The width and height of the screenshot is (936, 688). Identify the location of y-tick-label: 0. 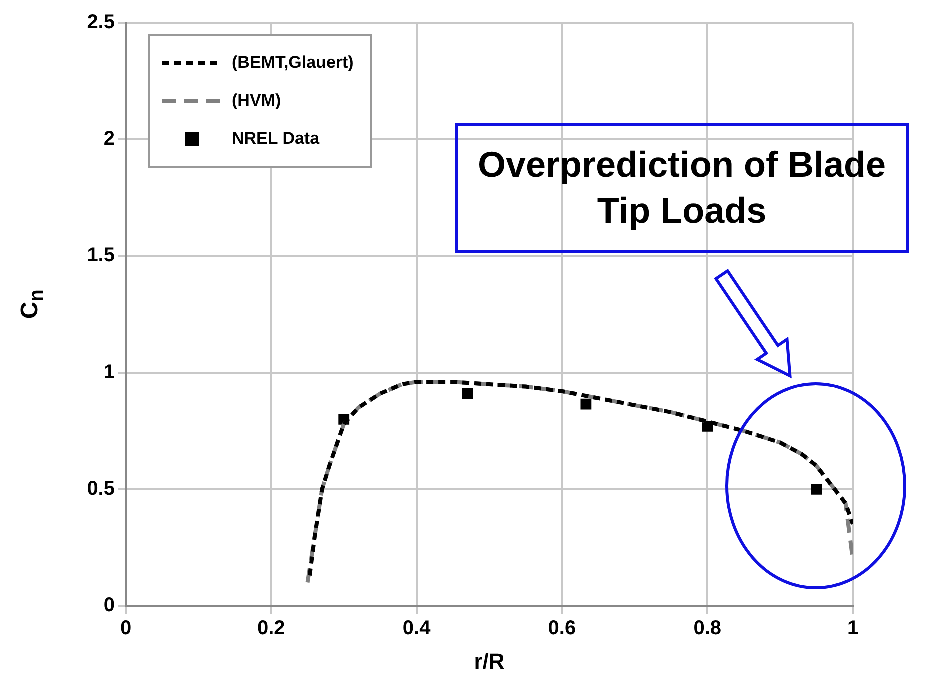
(109, 605).